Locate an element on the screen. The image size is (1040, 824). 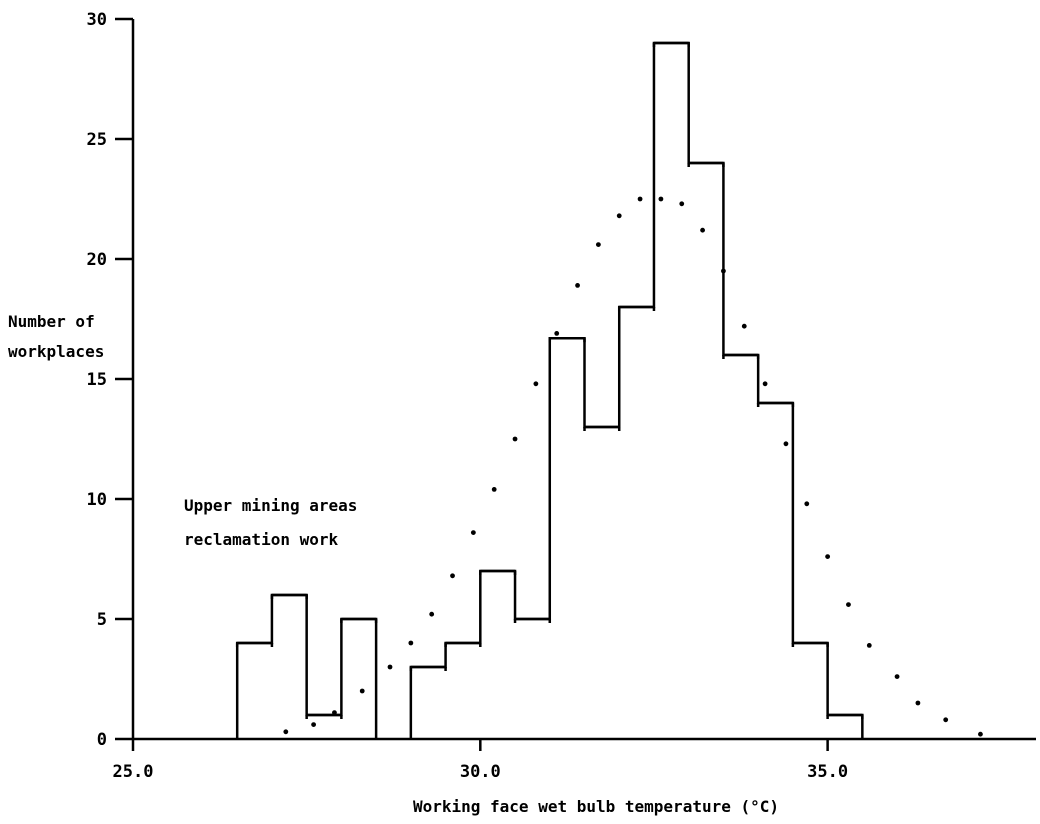
y-tick-label: 15 is located at coordinates (97, 380).